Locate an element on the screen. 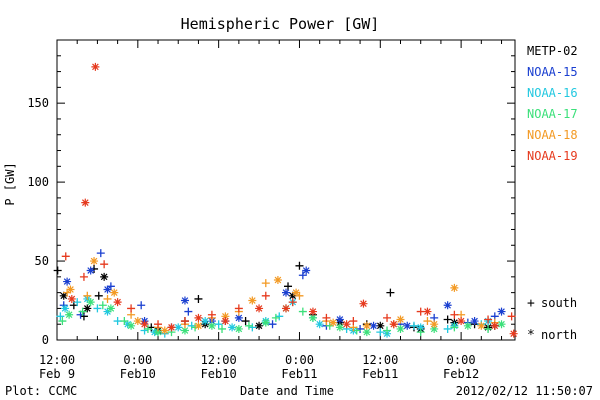 The width and height of the screenshot is (600, 400). legend-series-label: NOAA-18 is located at coordinates (552, 135).